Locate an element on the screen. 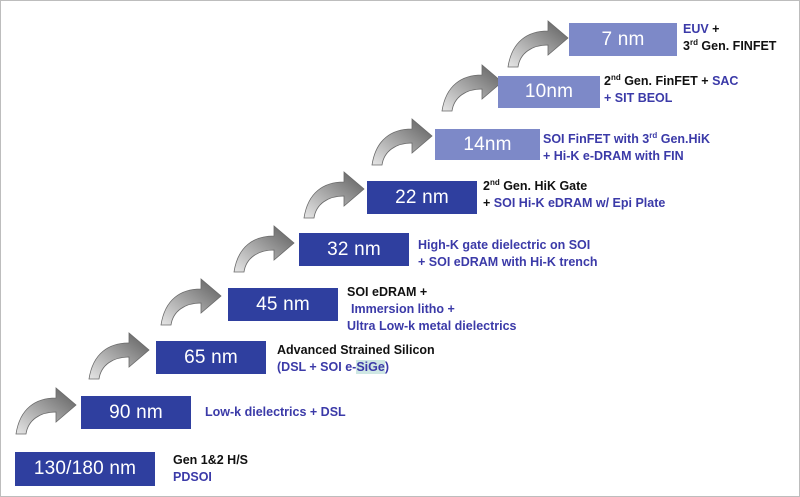 This screenshot has width=800, height=497. node-90nm: 90 nm is located at coordinates (136, 412).